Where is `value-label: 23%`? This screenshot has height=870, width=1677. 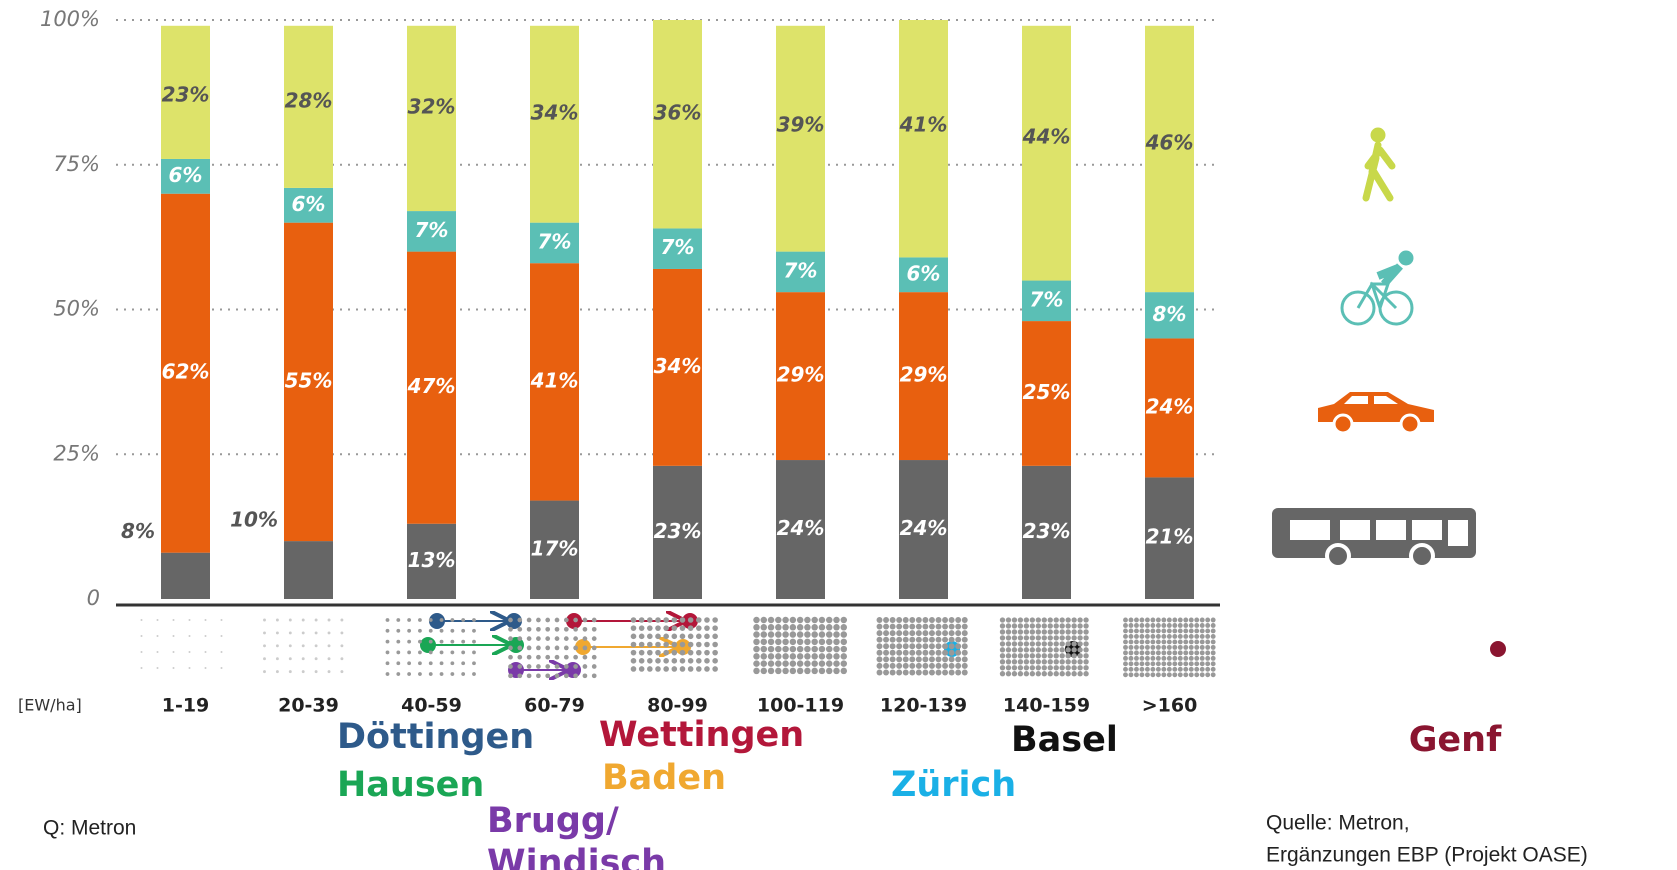
value-label: 23% is located at coordinates (186, 94).